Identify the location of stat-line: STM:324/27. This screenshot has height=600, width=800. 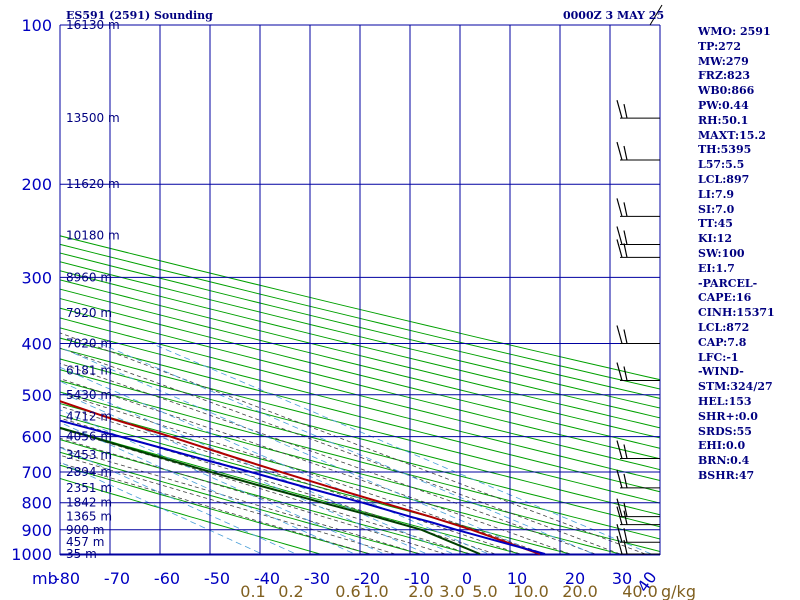
(735, 387).